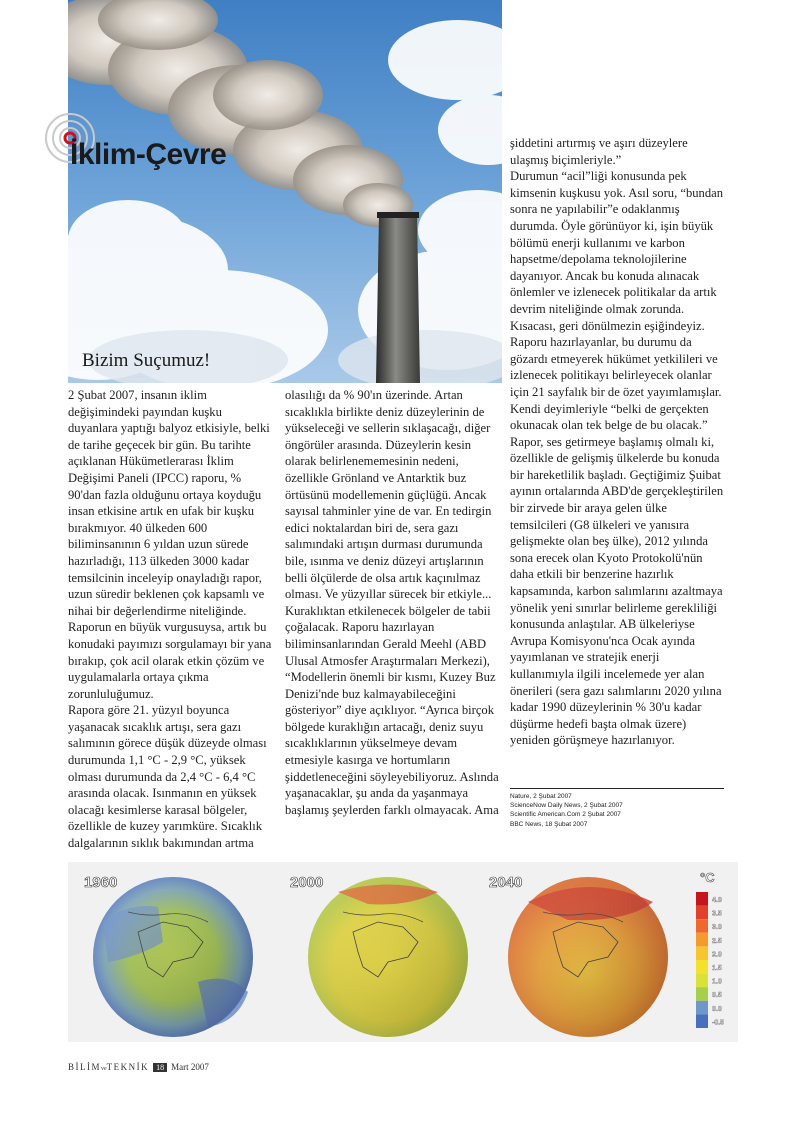 The image size is (794, 1121). I want to click on year-label: 2000, so click(306, 882).